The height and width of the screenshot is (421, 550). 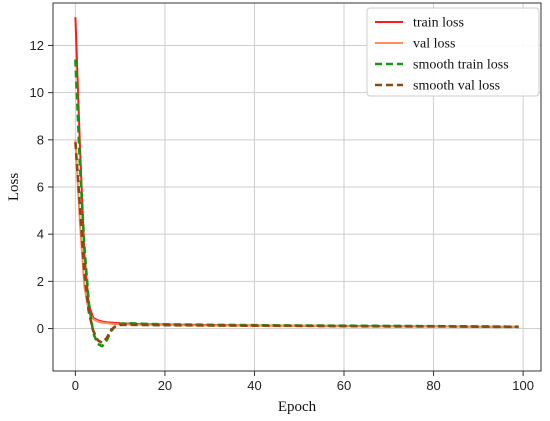 I want to click on x-tick-label: 100, so click(x=523, y=385).